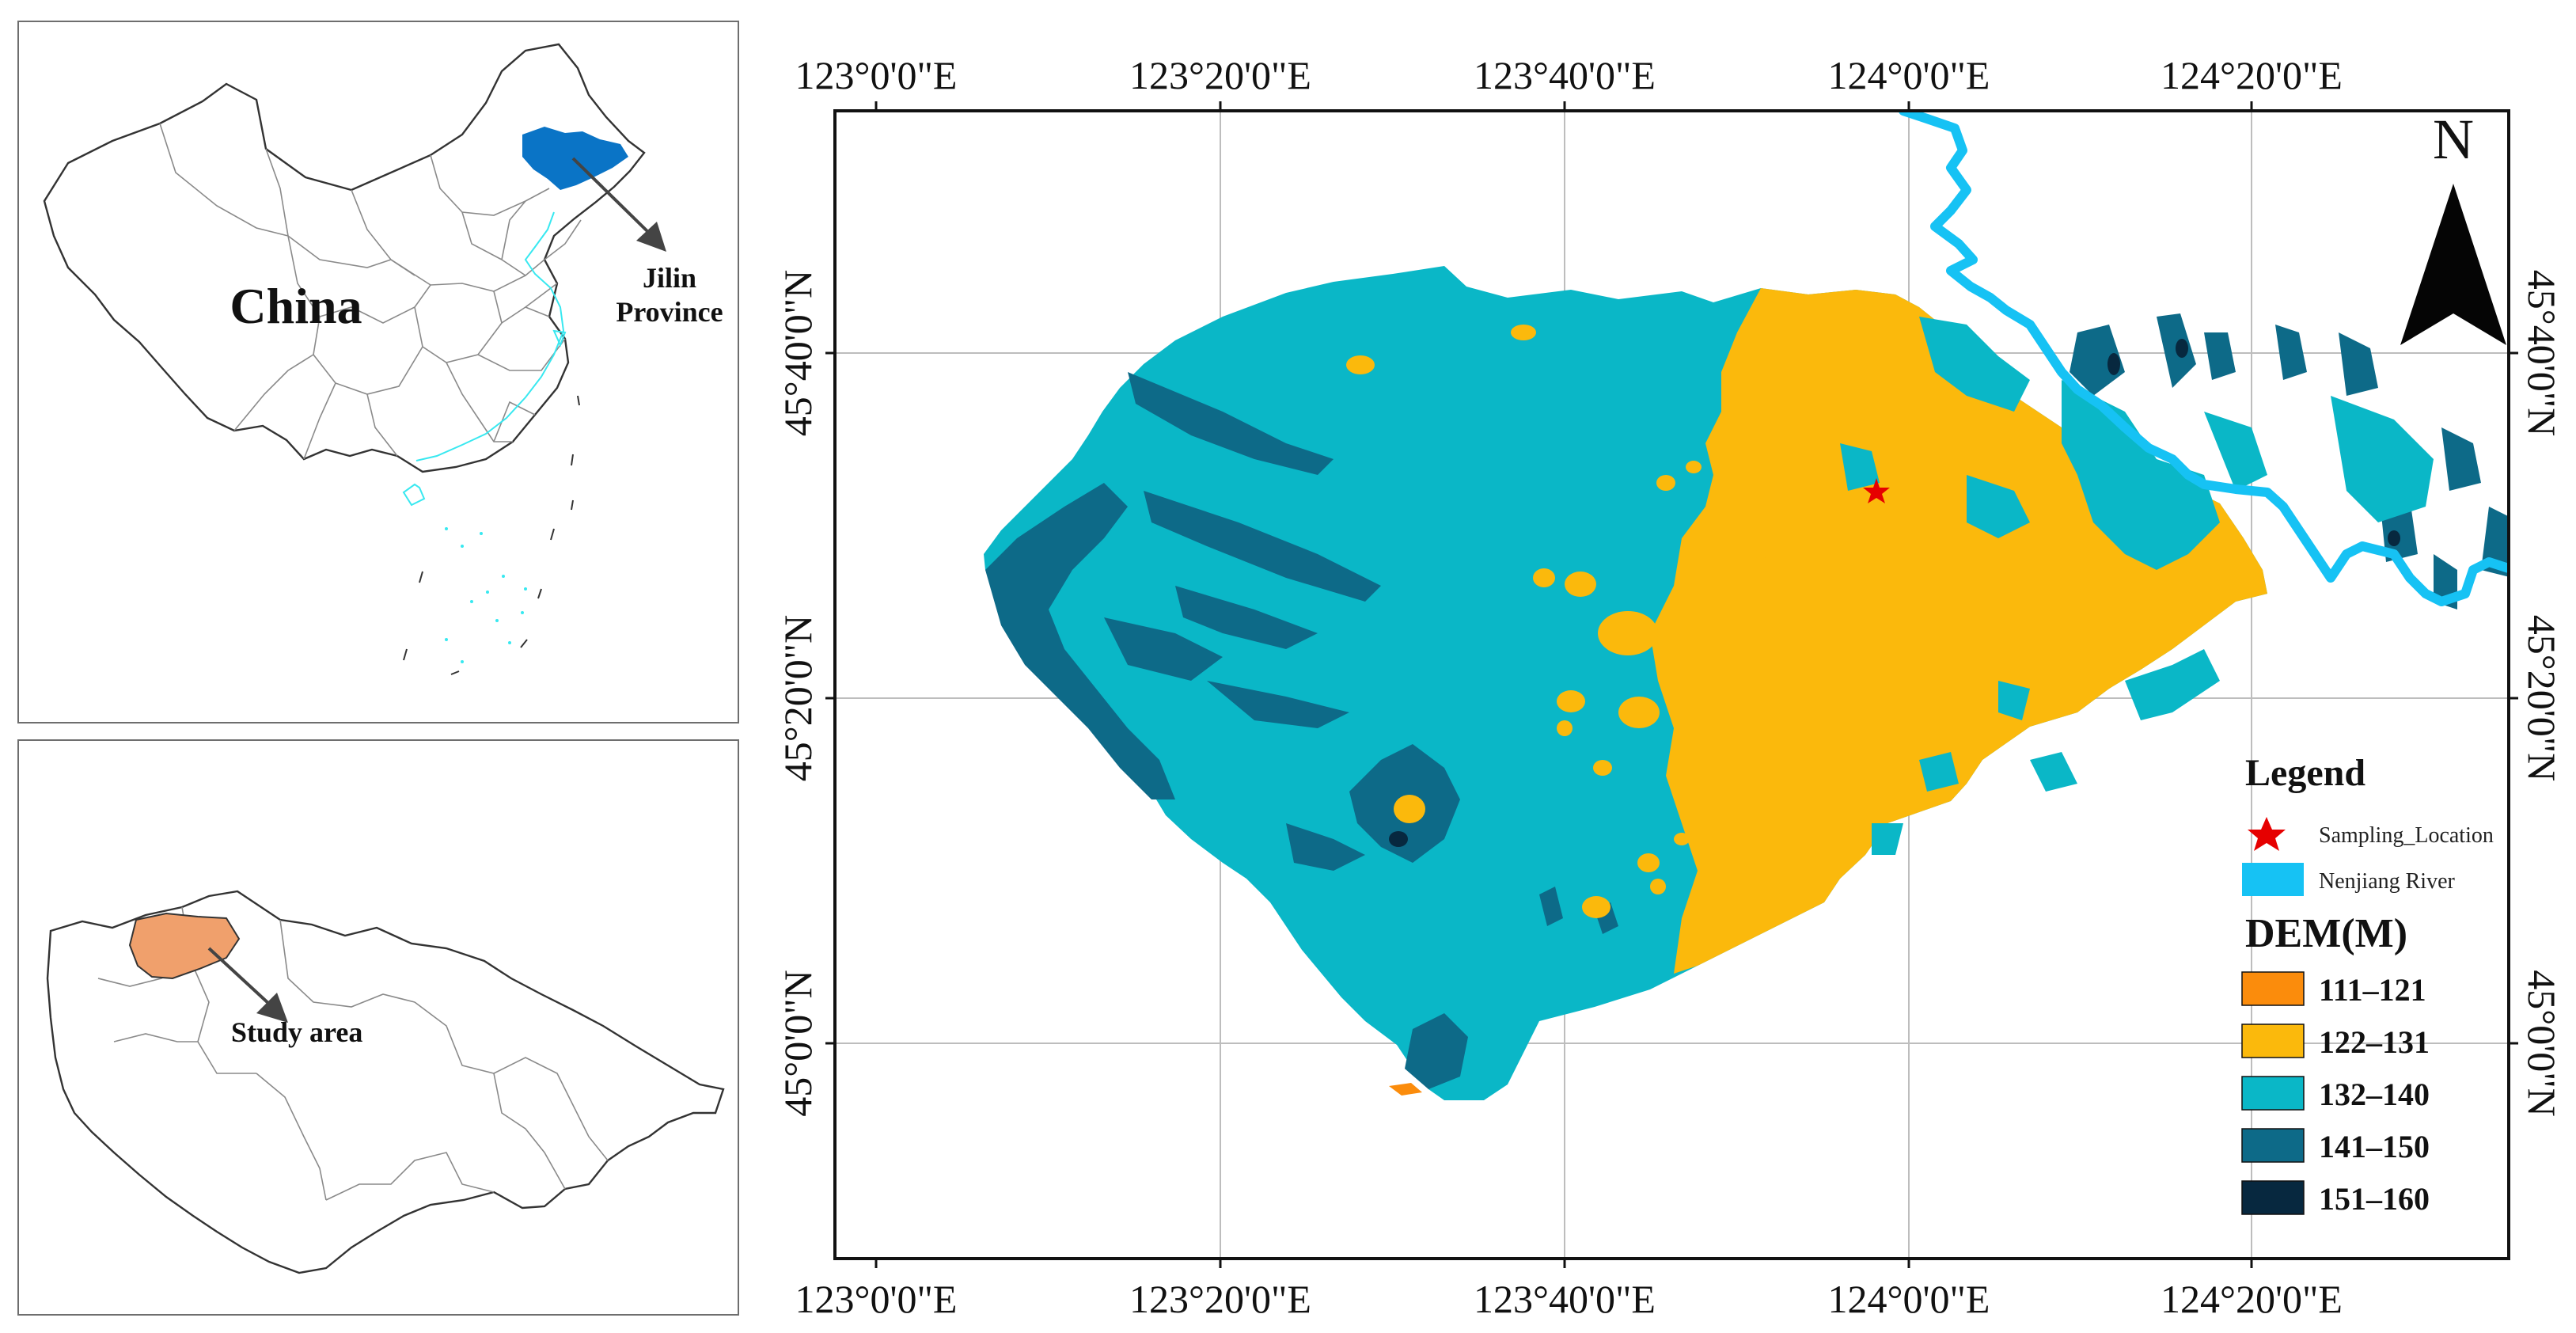  What do you see at coordinates (184, 946) in the screenshot?
I see `study-area-highlight` at bounding box center [184, 946].